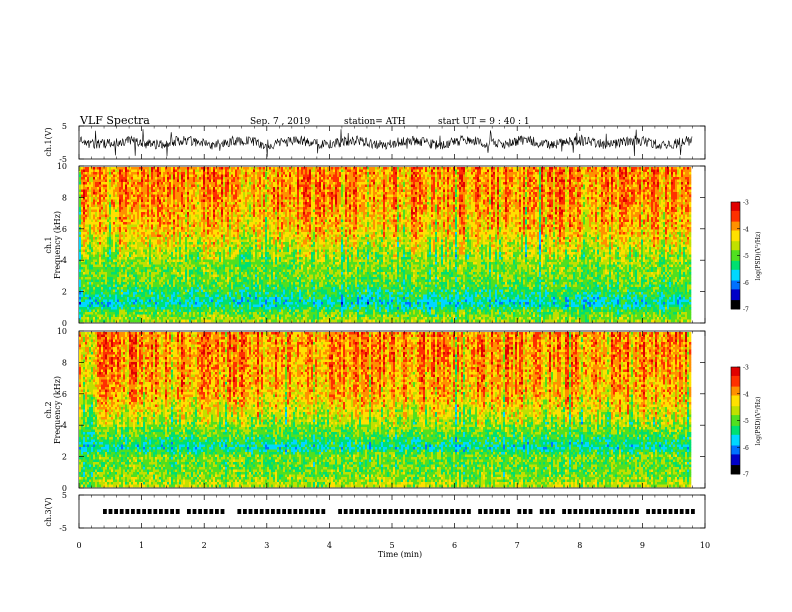 This screenshot has width=792, height=612. What do you see at coordinates (48, 244) in the screenshot?
I see `ch1-channel-label: ch.1` at bounding box center [48, 244].